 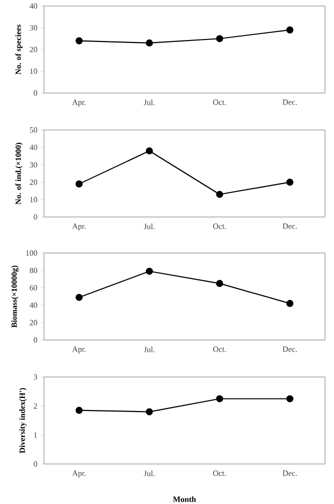 I want to click on y-tick-label: 100, so click(x=32, y=253).